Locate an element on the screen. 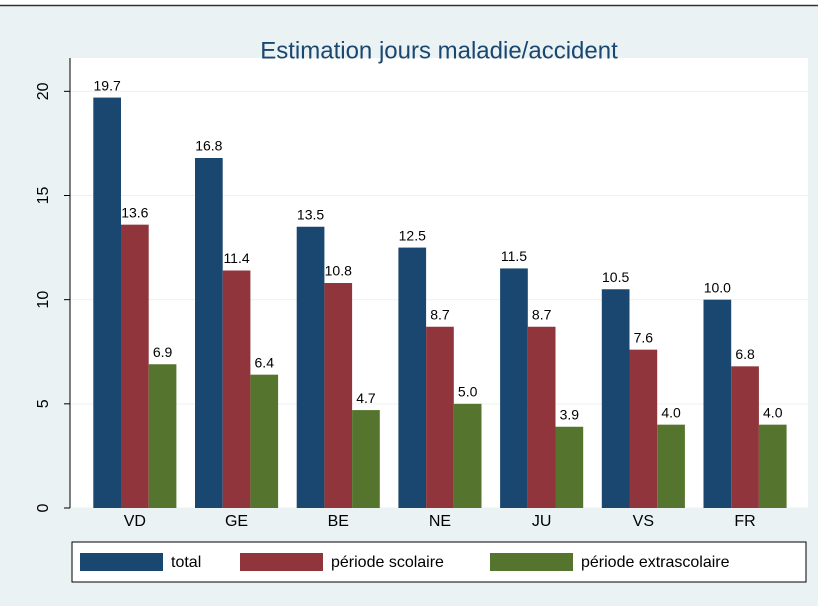 The image size is (818, 606). y-tick-label: 10 is located at coordinates (43, 300).